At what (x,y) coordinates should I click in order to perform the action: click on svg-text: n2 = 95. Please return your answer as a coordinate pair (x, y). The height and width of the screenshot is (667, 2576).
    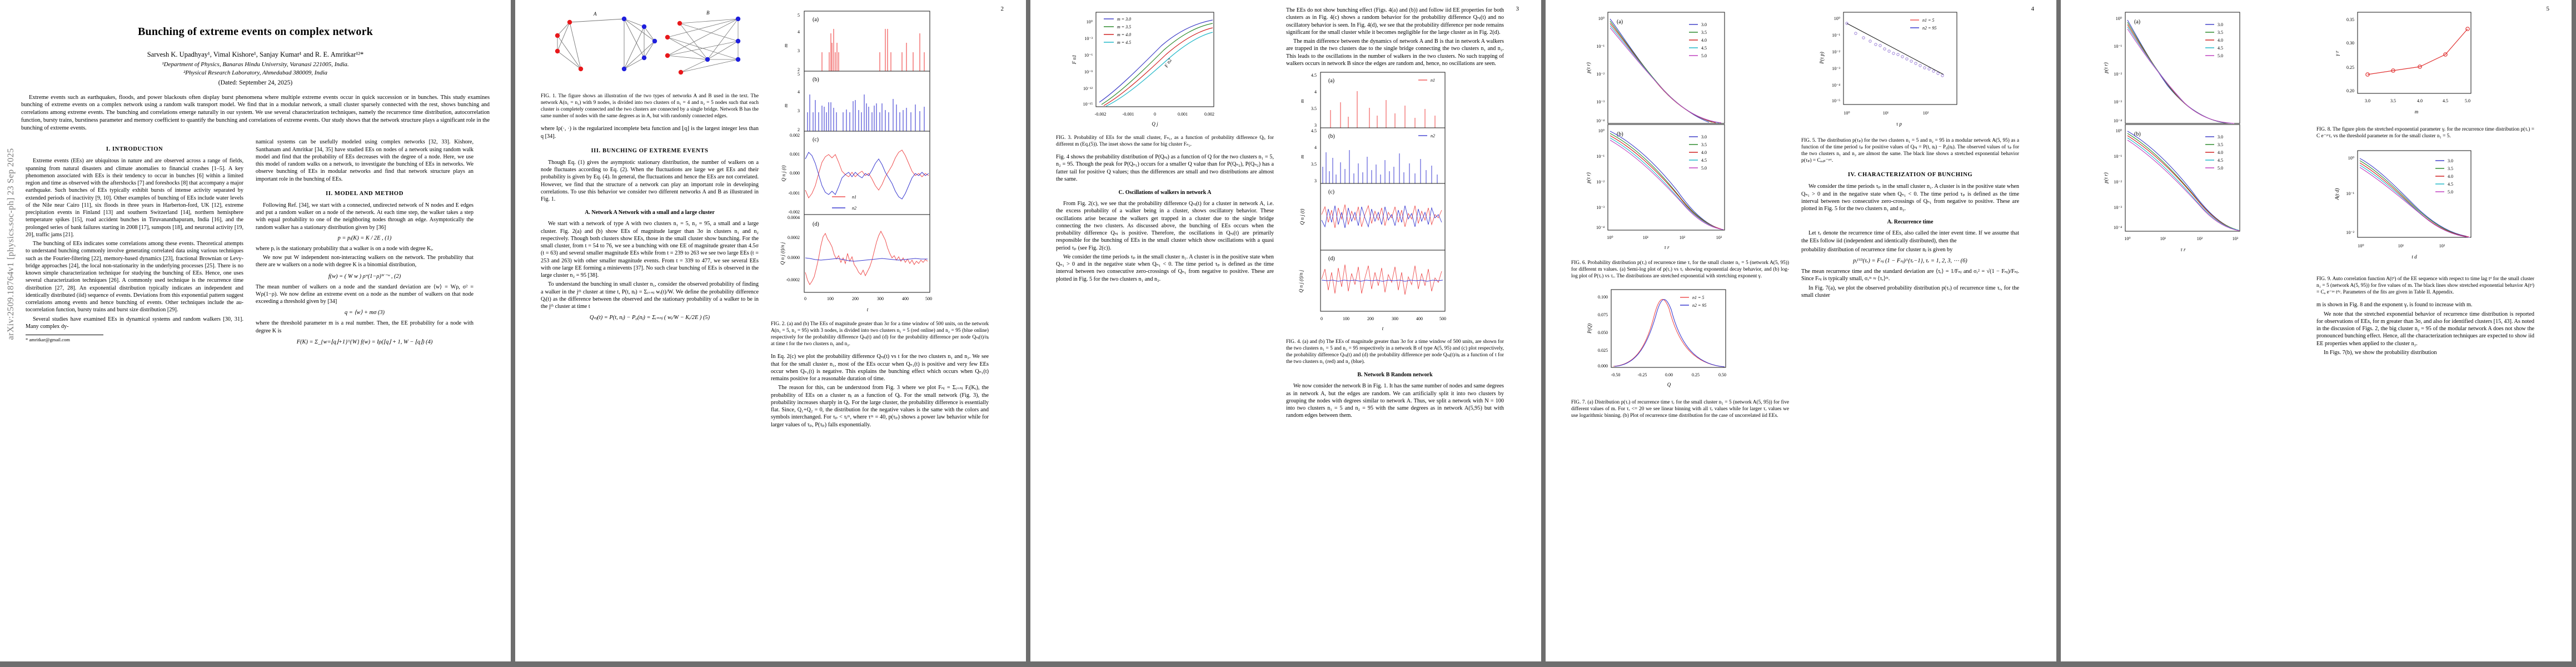
    Looking at the image, I should click on (1699, 305).